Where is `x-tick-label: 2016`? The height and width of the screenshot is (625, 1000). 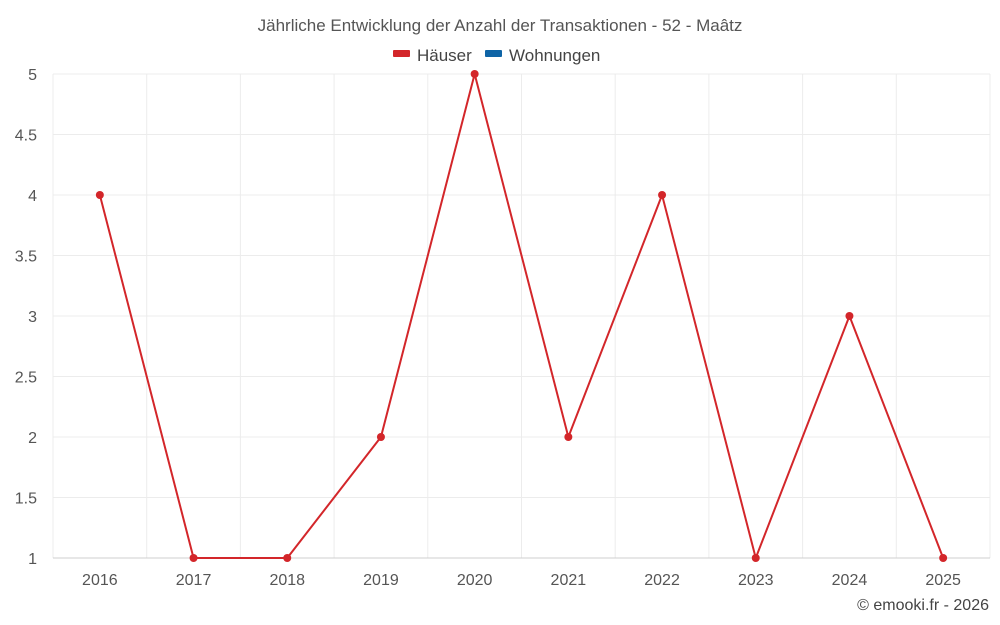 x-tick-label: 2016 is located at coordinates (100, 580).